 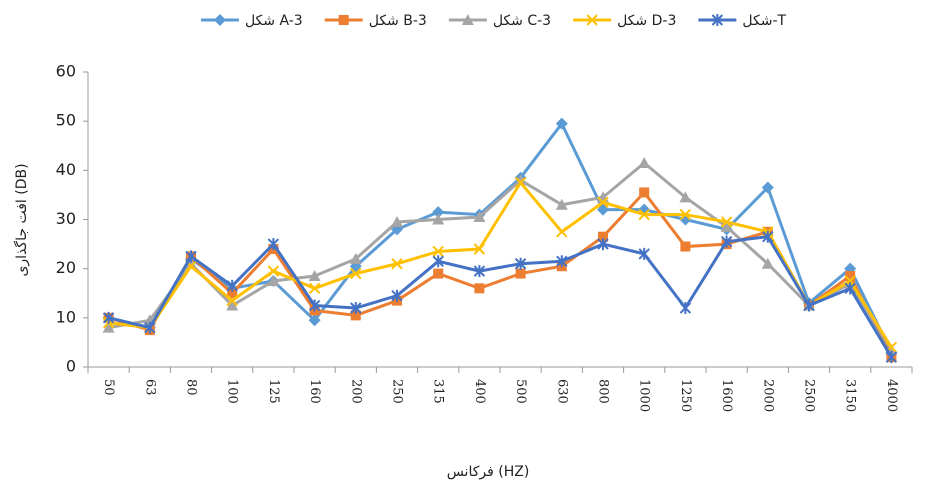 I want to click on x-tick-label: 315, so click(x=438, y=391).